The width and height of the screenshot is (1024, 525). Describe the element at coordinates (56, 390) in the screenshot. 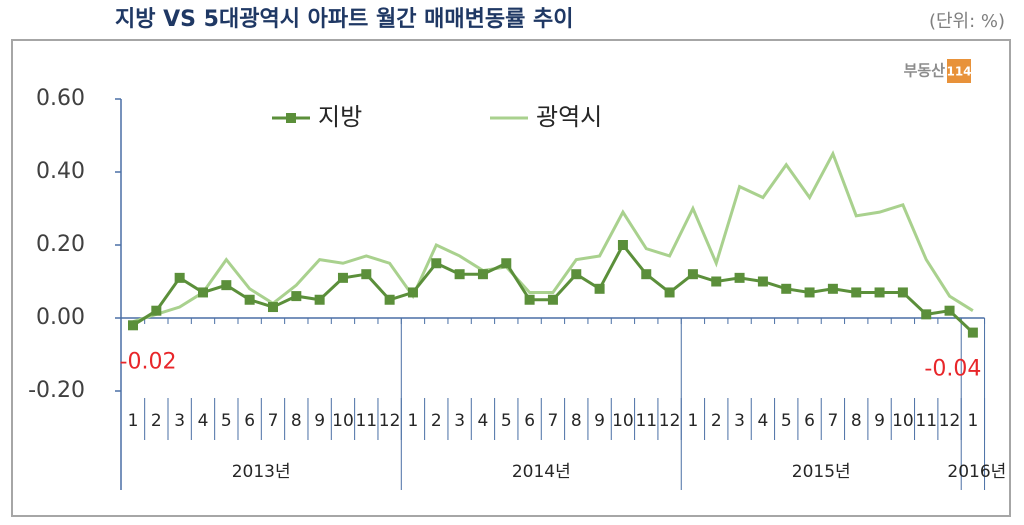

I see `y-tick-label: -0.20` at that location.